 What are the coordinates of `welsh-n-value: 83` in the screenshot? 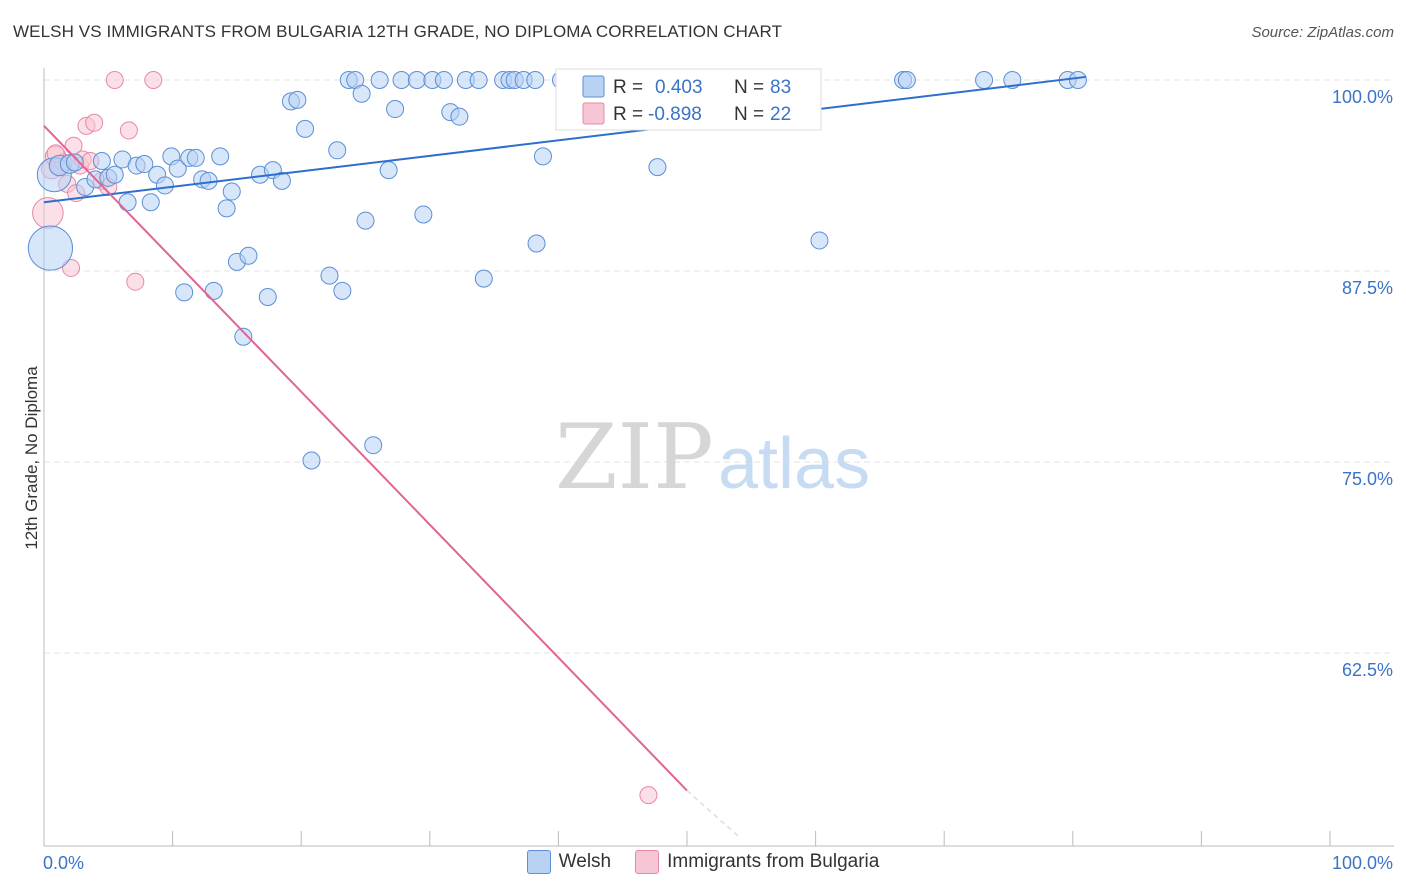 It's located at (780, 87).